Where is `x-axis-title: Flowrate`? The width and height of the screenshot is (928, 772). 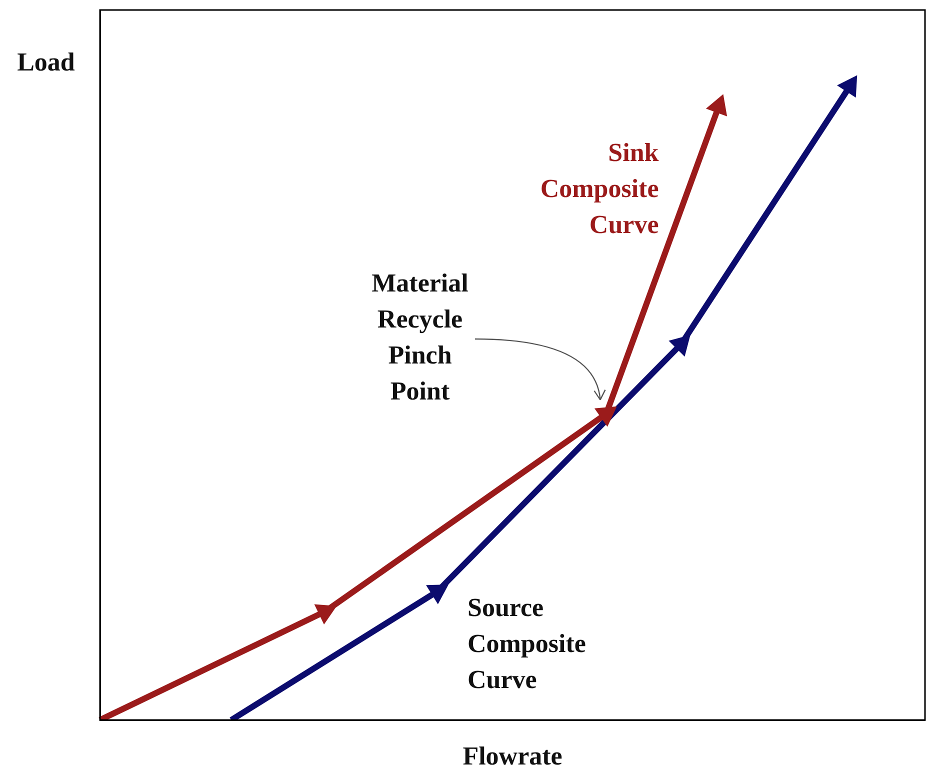
x-axis-title: Flowrate is located at coordinates (512, 756).